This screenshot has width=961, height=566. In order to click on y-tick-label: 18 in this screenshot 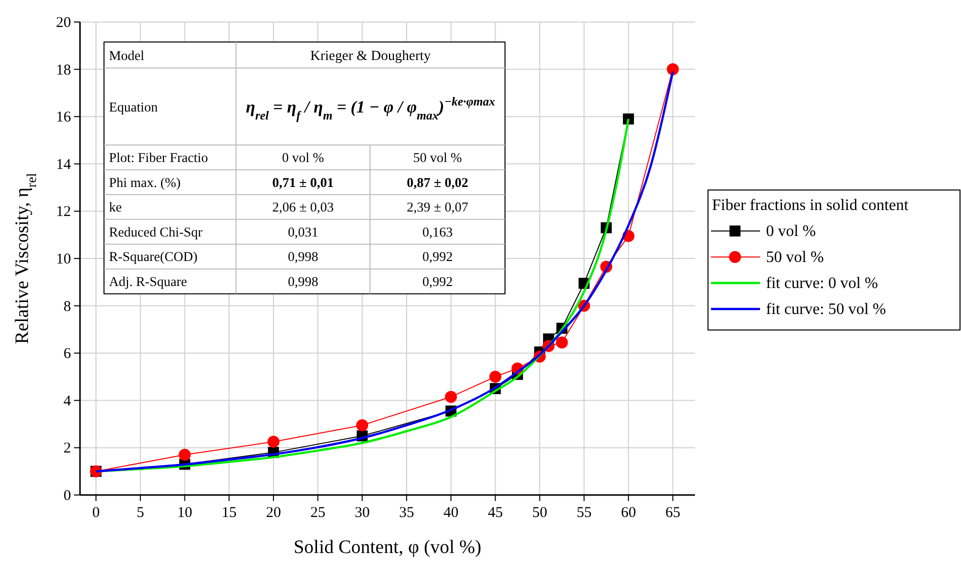, I will do `click(63, 70)`.